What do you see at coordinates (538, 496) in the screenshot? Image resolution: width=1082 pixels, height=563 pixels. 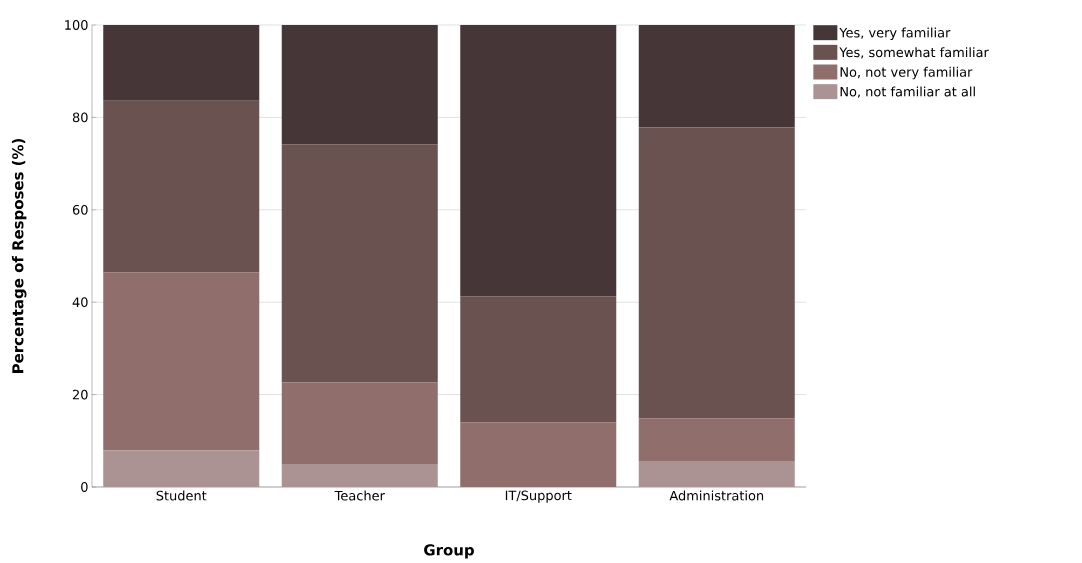 I see `x-tick-label: IT/Support` at bounding box center [538, 496].